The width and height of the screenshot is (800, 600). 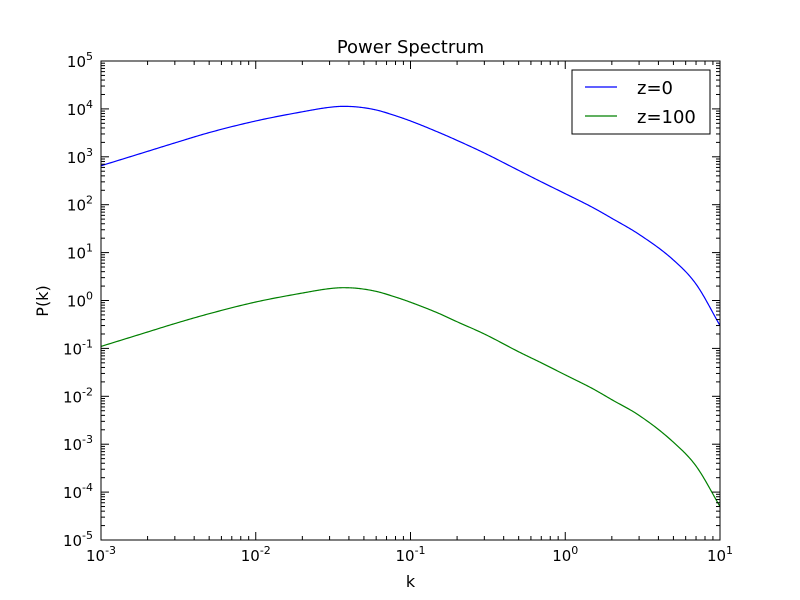 I want to click on x-tick-label: 10⁻³, so click(x=101, y=554).